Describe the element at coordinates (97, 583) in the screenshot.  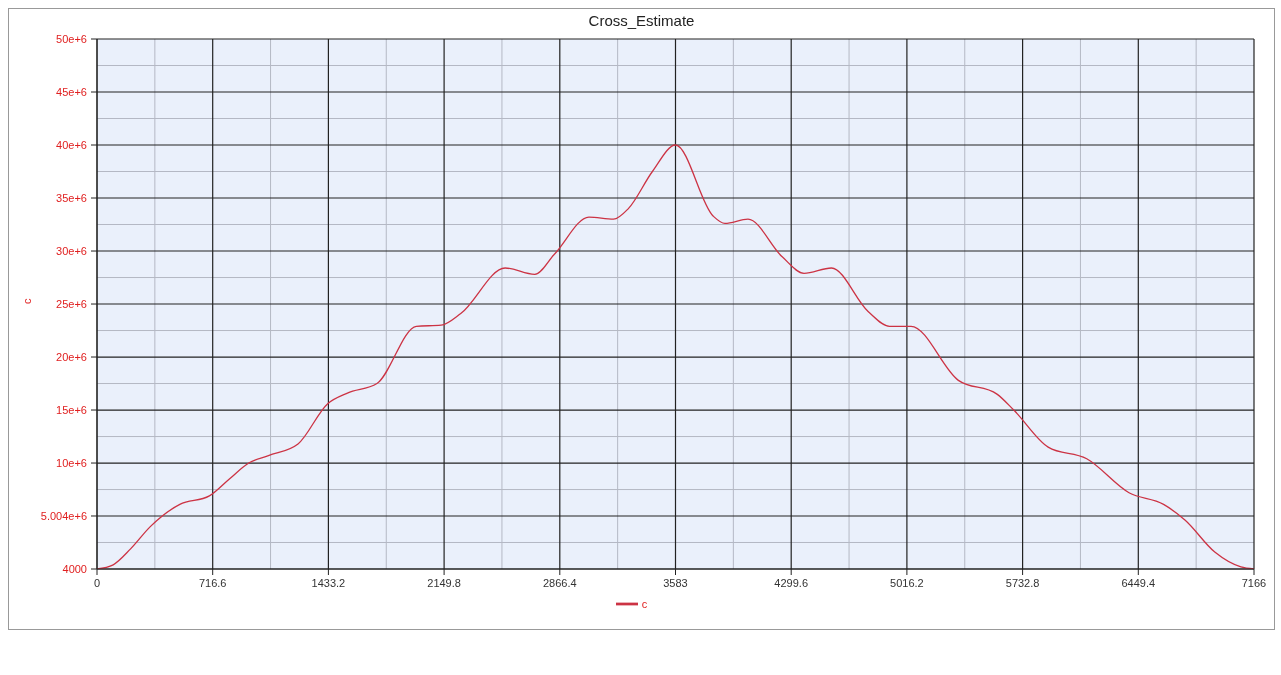
I see `x-tick-label: 0` at that location.